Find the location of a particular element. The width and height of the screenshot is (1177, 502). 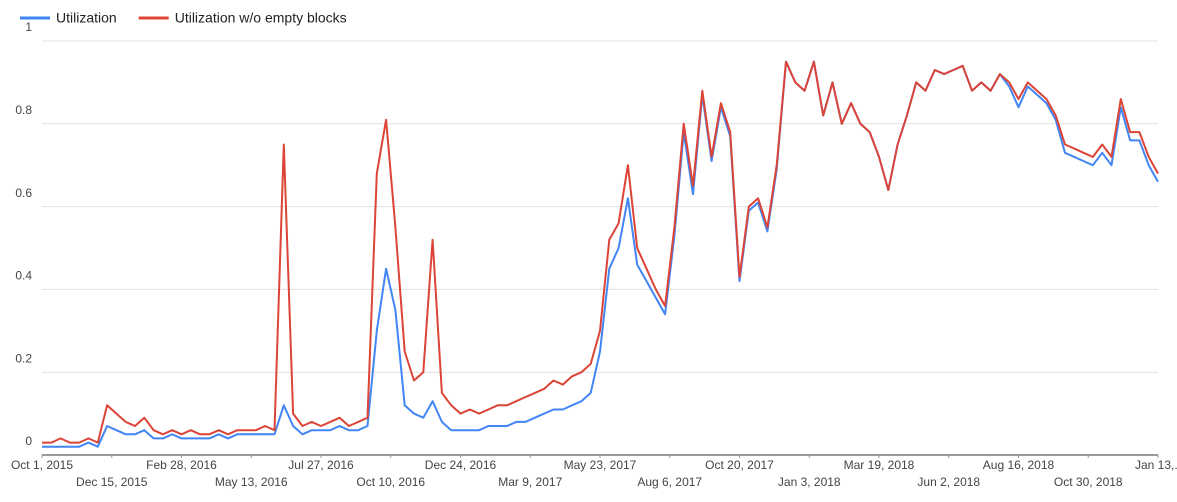

x-tick-label: May 13, 2016 is located at coordinates (251, 482).